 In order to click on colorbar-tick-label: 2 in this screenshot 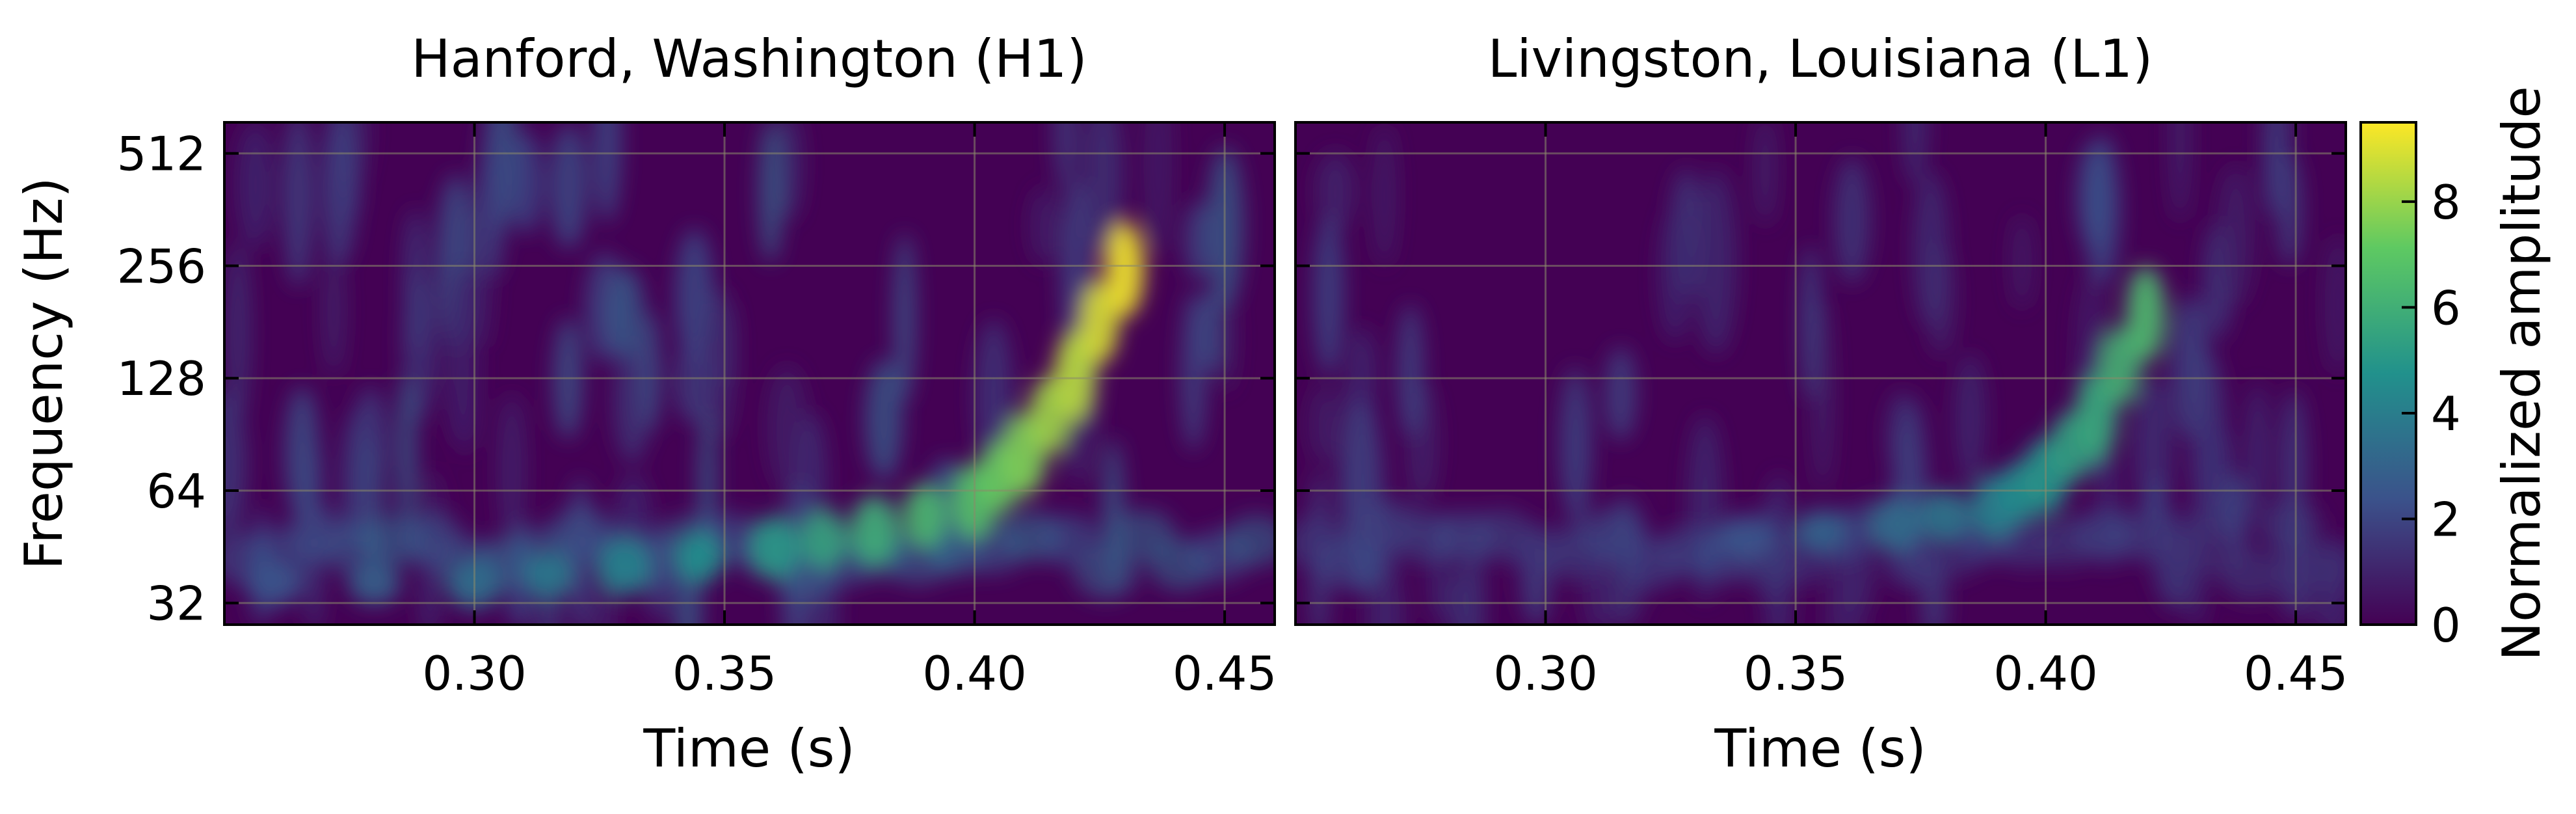, I will do `click(2446, 520)`.